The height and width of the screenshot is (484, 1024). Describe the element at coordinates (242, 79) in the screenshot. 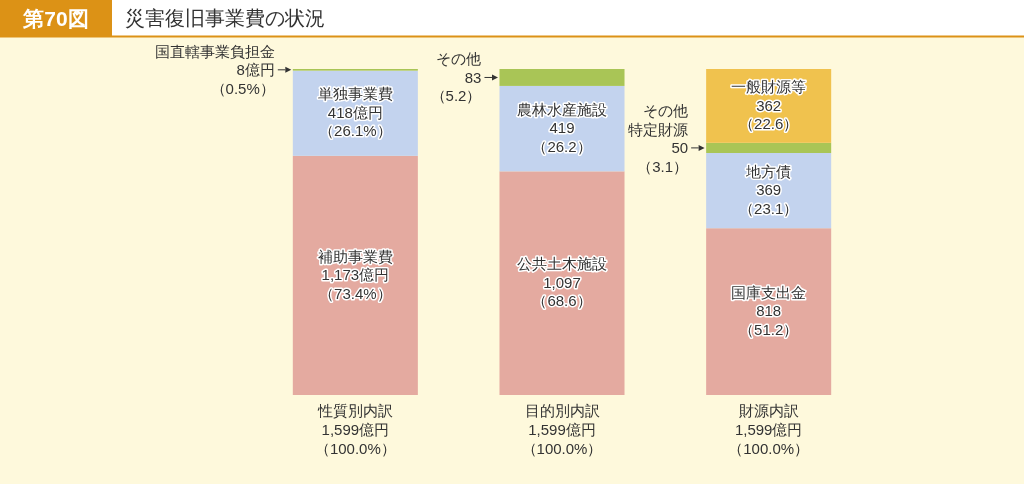

I see `data-label: 8億円（0.5%）` at that location.